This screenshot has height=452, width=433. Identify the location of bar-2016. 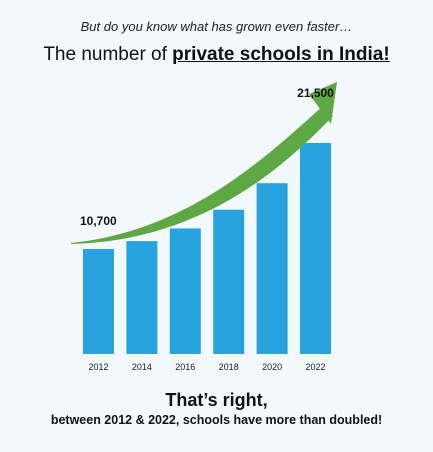
(185, 291).